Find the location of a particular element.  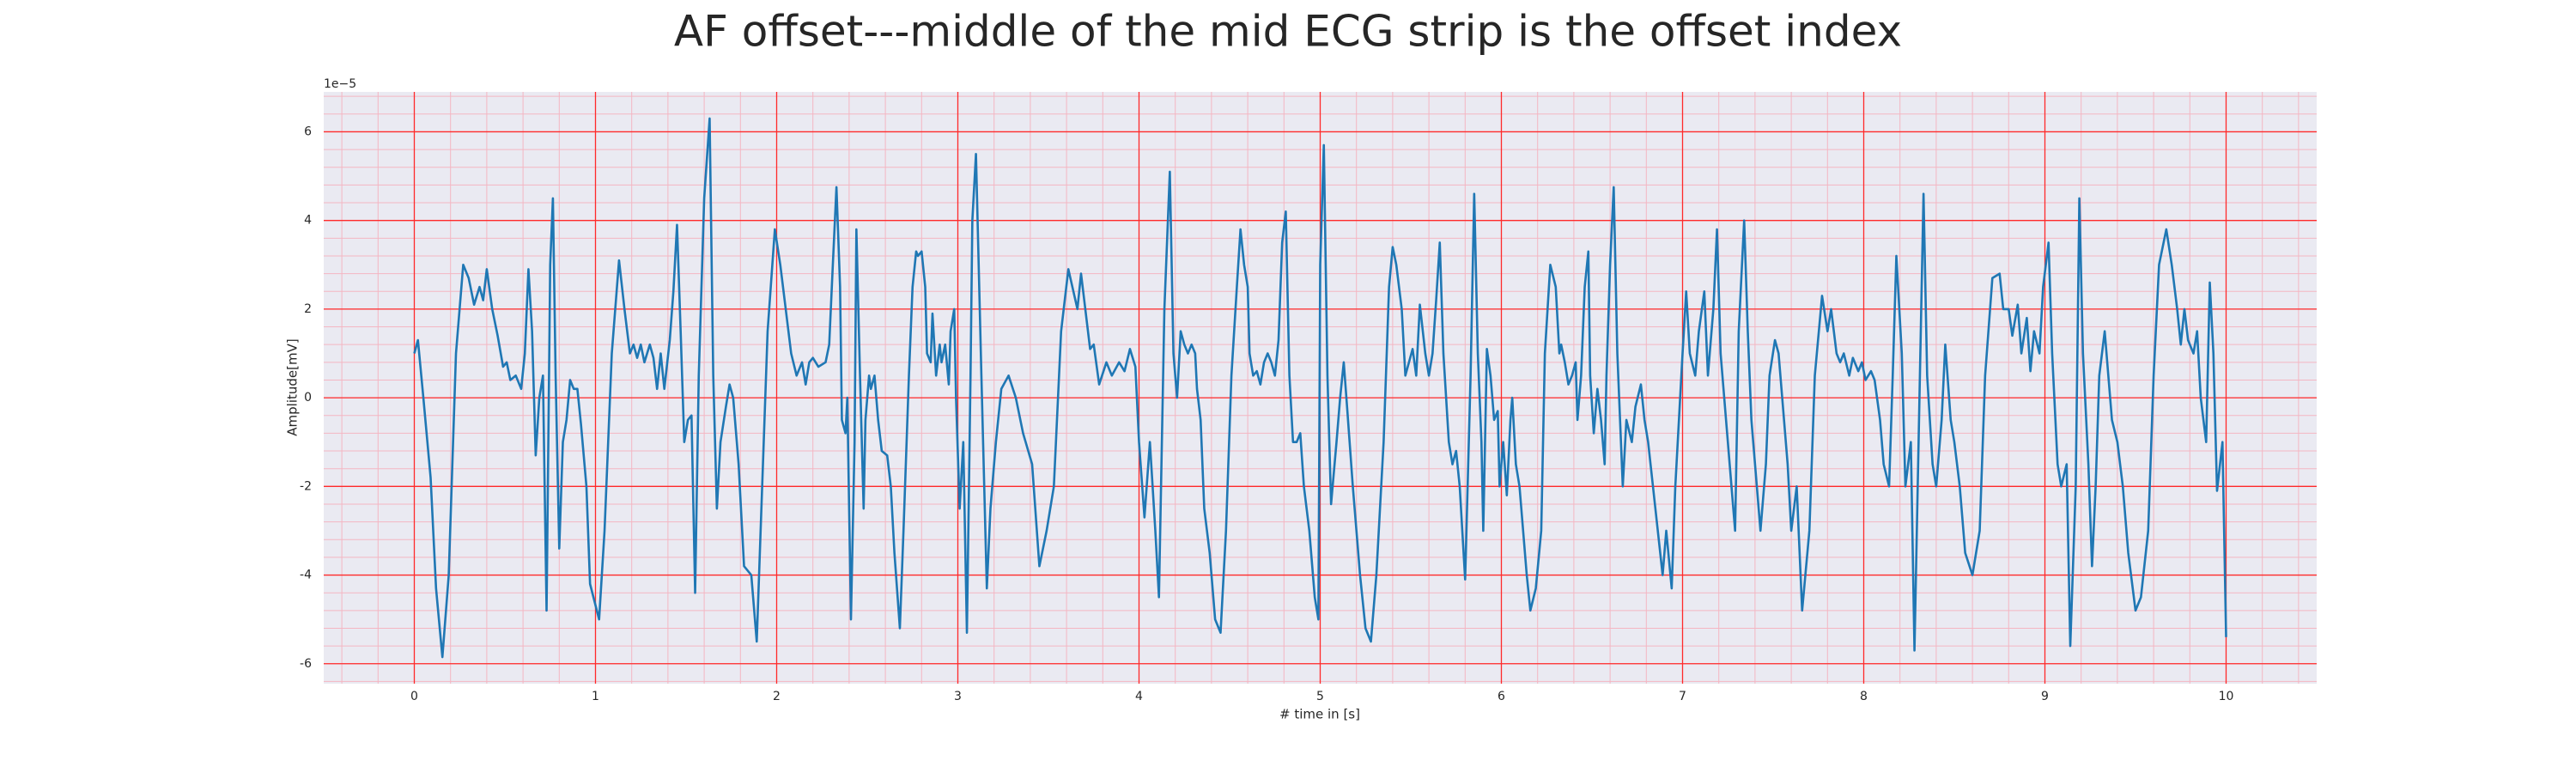

x-tick-label: 4 is located at coordinates (1139, 696).